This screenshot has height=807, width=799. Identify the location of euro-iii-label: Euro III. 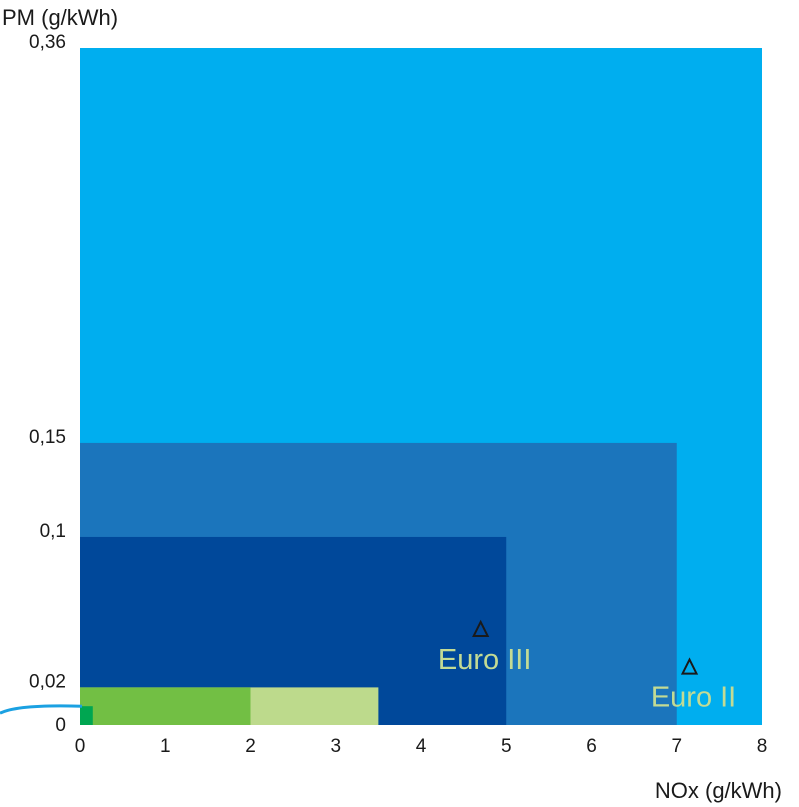
(485, 660).